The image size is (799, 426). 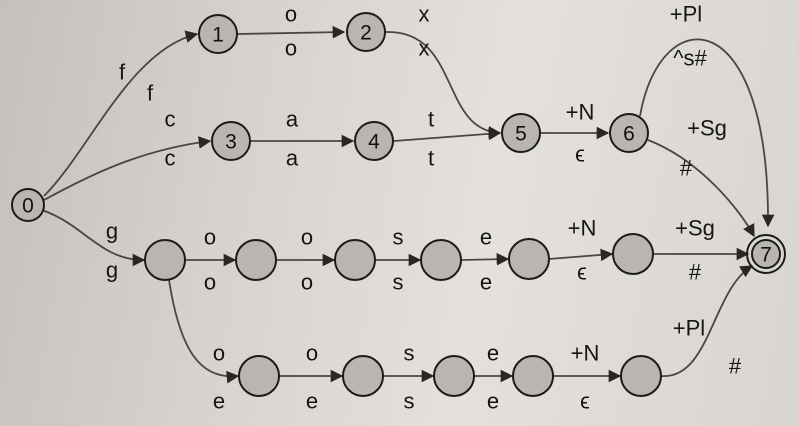 I want to click on state-n5: 5, so click(x=521, y=133).